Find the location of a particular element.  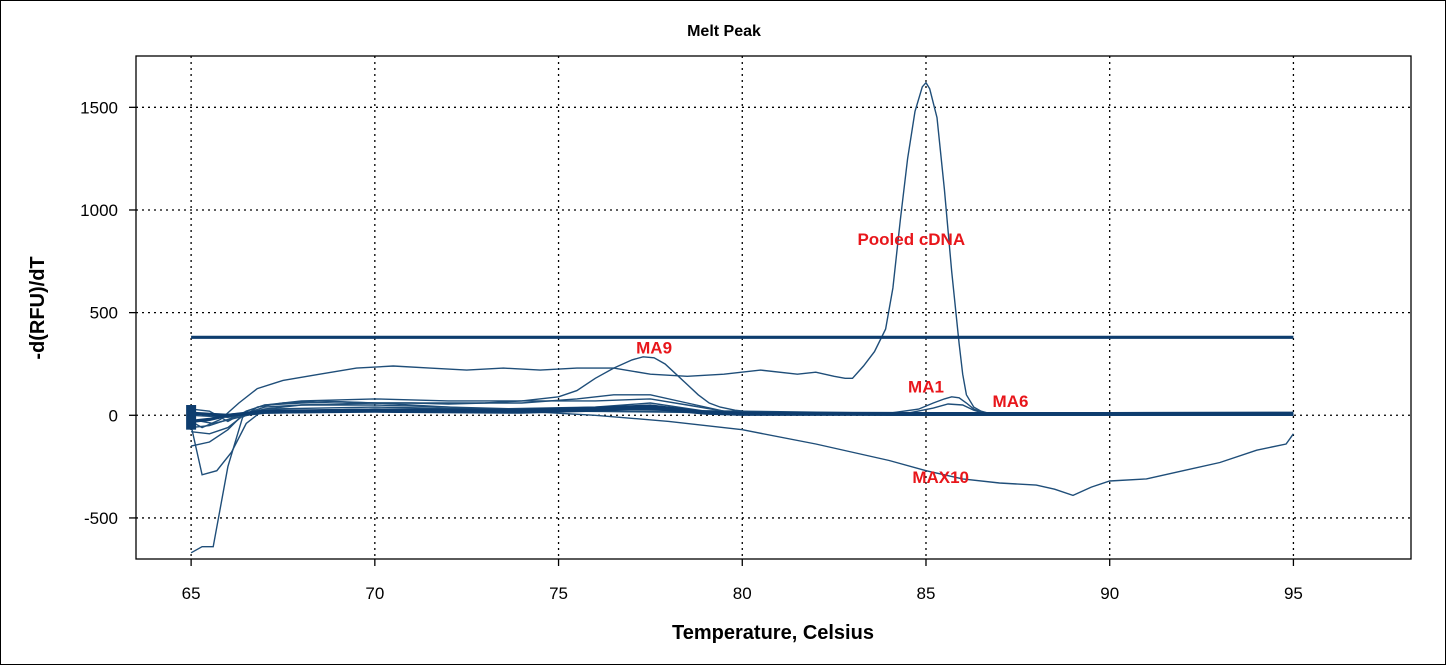

x-tick-label: 90 is located at coordinates (1109, 593).